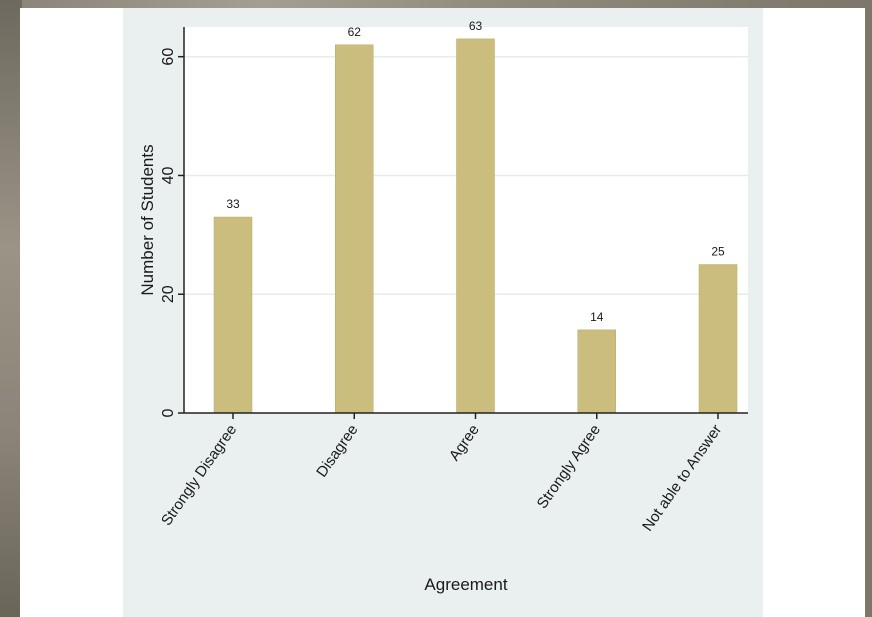  I want to click on x-tick-label: Strongly Disagree, so click(199, 475).